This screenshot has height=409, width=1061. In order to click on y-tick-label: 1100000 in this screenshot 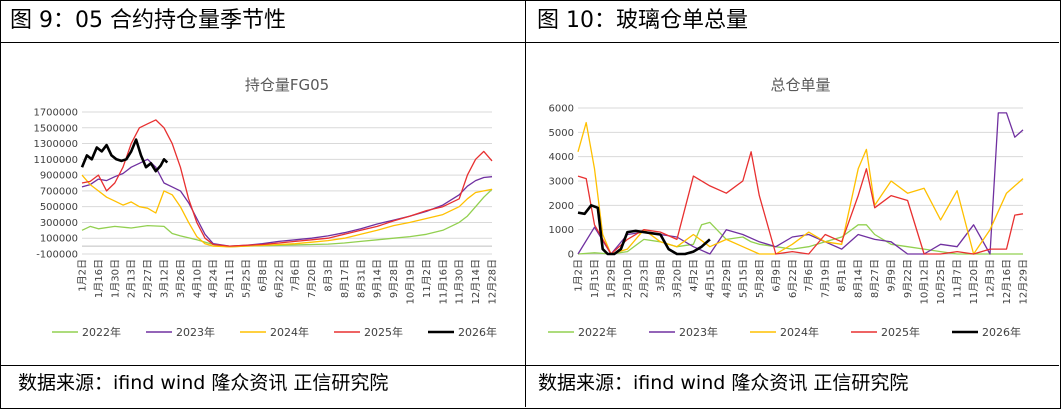, I will do `click(55, 160)`.